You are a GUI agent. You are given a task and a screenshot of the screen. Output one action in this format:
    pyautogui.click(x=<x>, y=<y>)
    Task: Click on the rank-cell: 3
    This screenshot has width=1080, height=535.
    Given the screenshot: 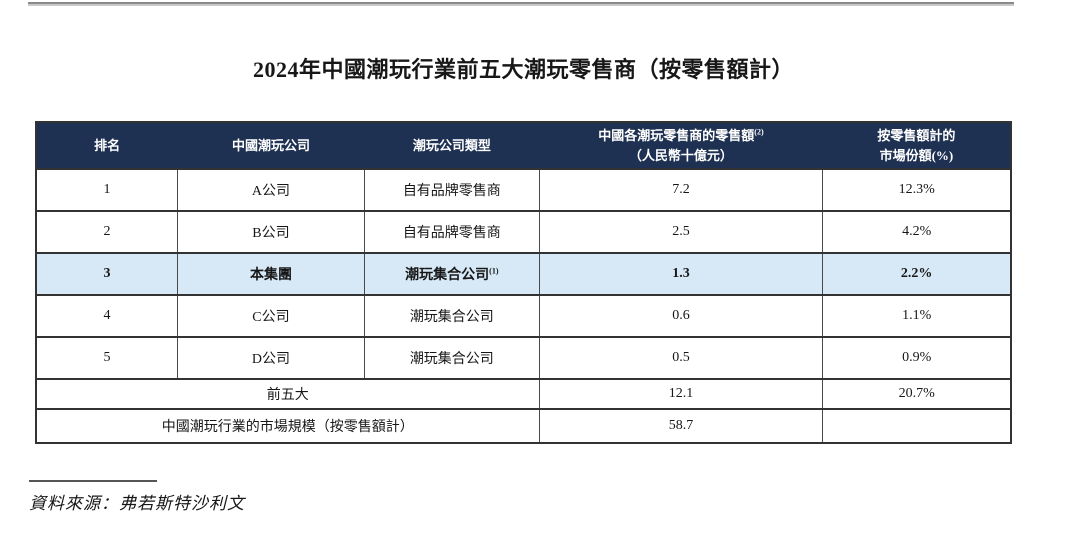 What is the action you would take?
    pyautogui.click(x=106, y=274)
    